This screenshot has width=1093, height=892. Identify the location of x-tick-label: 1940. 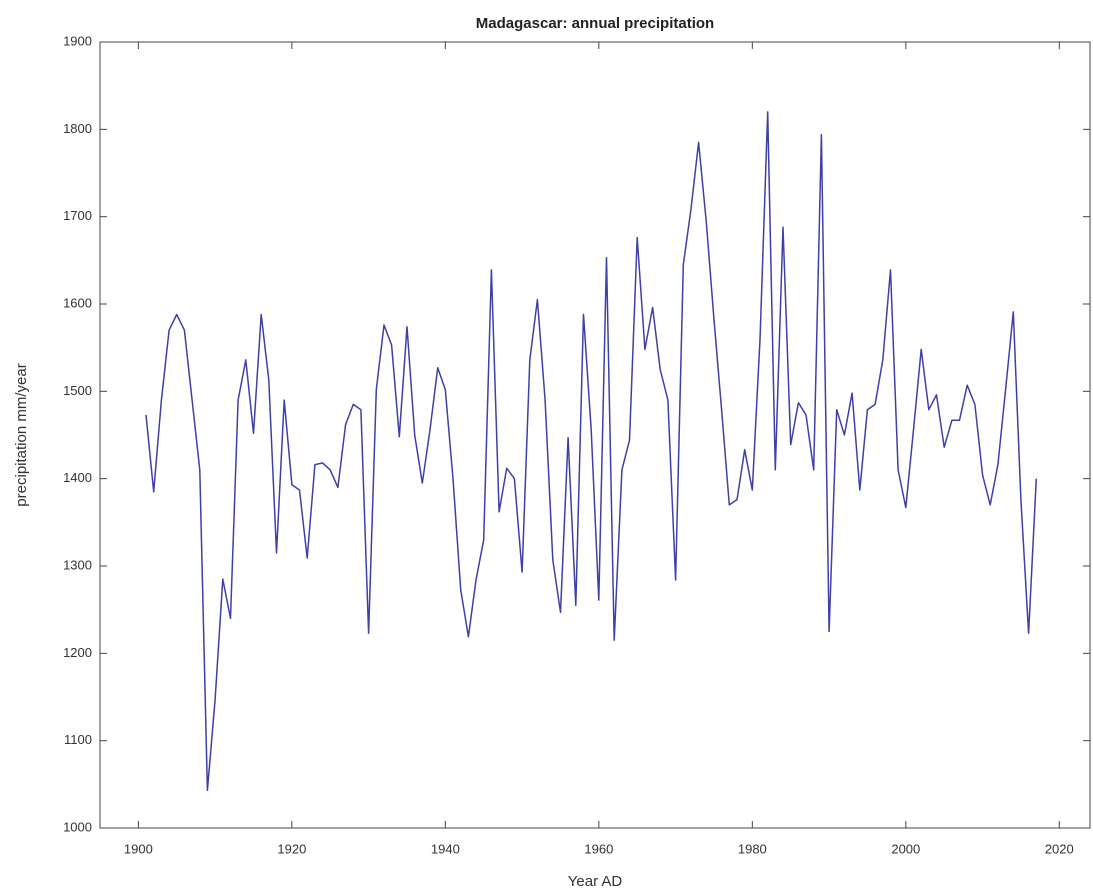
(445, 848).